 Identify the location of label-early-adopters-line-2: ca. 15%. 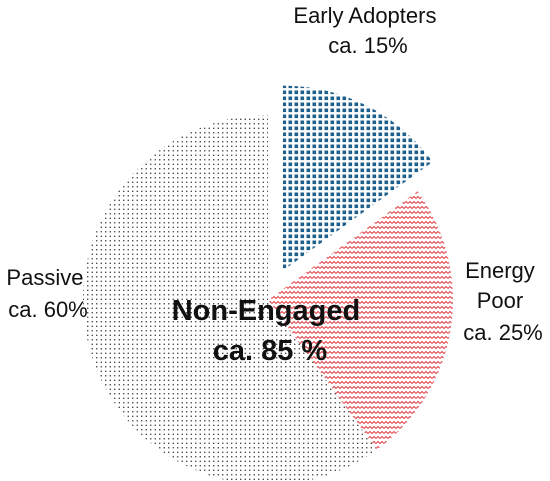
(368, 45).